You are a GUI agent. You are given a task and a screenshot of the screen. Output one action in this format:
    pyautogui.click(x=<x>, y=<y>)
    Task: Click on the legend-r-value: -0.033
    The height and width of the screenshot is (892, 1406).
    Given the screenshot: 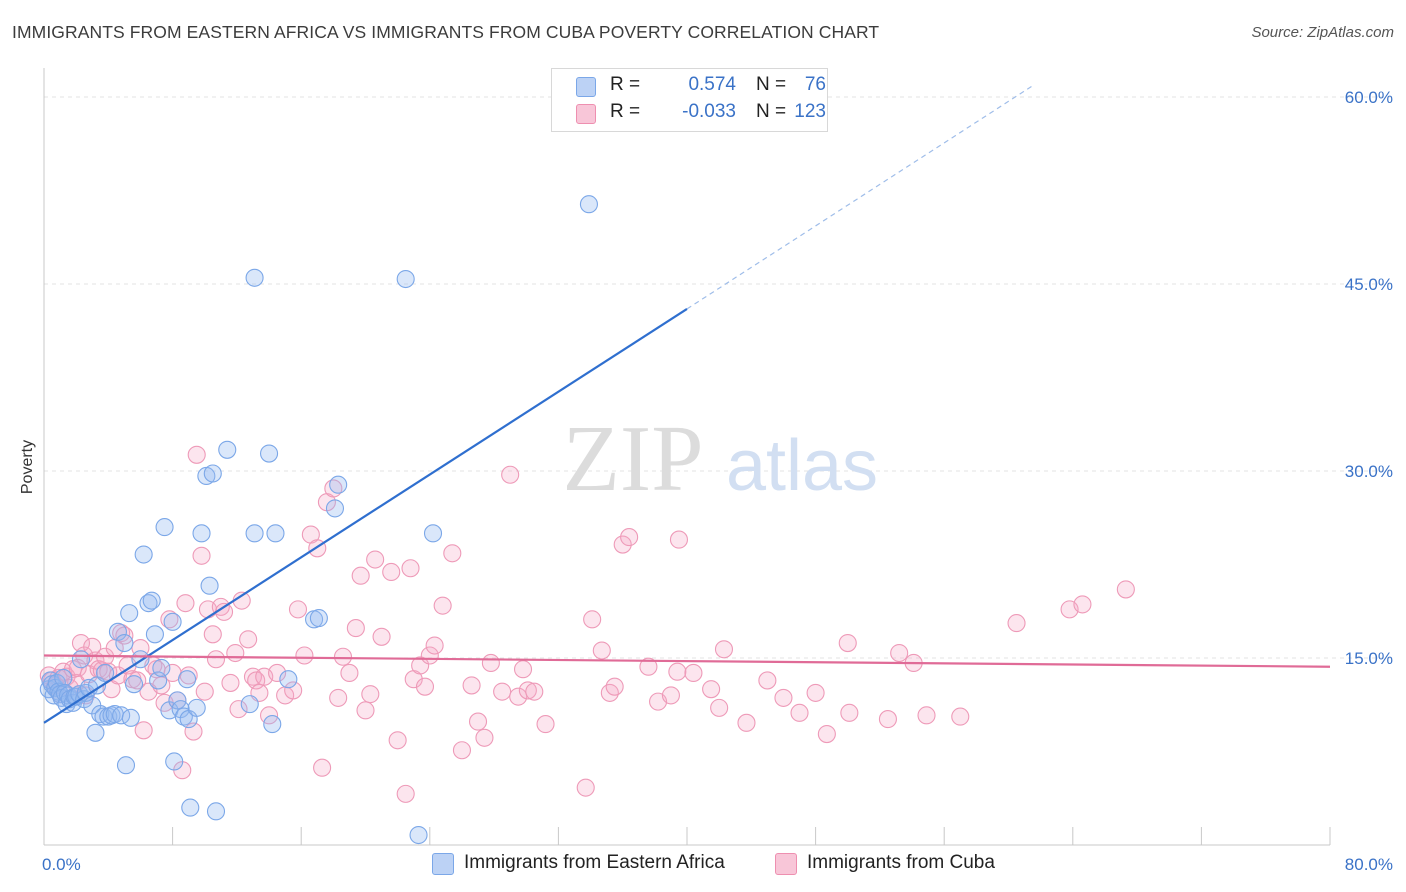 What is the action you would take?
    pyautogui.click(x=709, y=111)
    